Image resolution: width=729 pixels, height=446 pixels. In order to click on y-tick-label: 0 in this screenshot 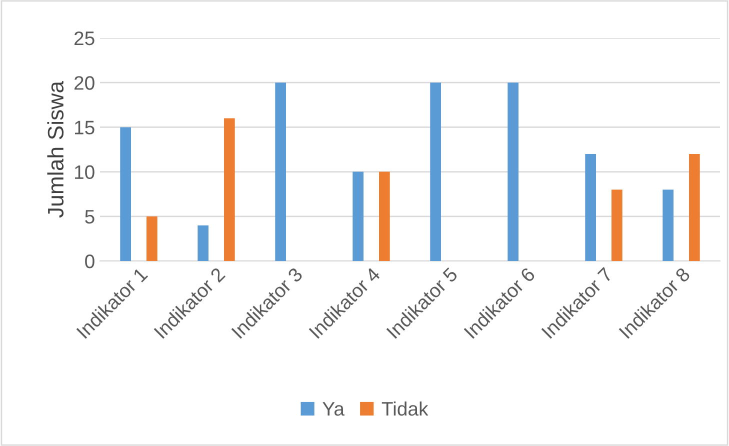, I will do `click(89, 261)`.